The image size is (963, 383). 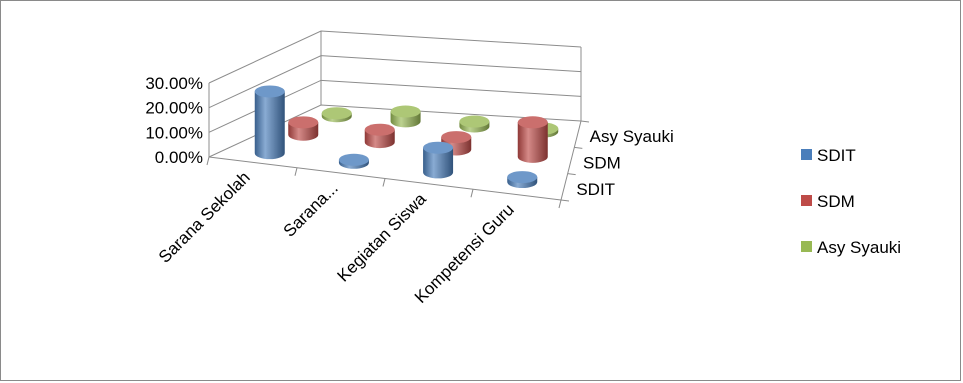 What do you see at coordinates (571, 160) in the screenshot?
I see `floor-right-edge` at bounding box center [571, 160].